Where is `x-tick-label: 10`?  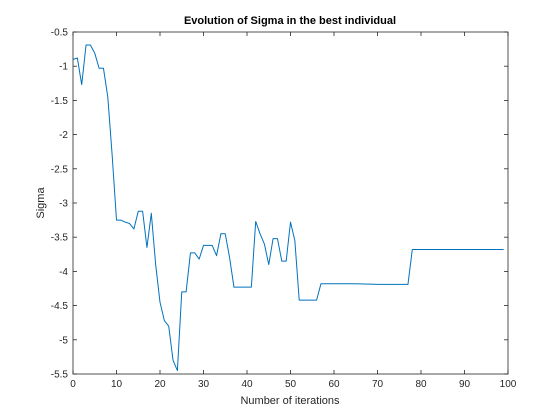
x-tick-label: 10 is located at coordinates (117, 384).